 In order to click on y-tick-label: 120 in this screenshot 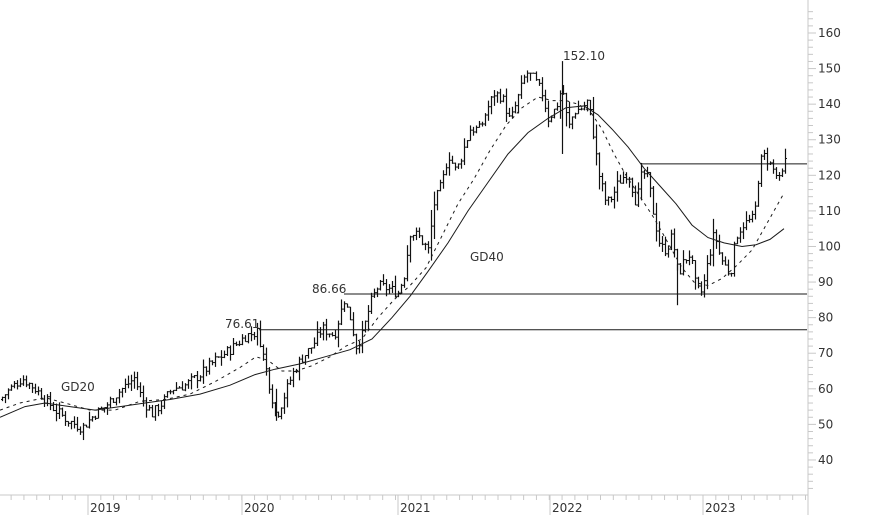, I will do `click(829, 175)`.